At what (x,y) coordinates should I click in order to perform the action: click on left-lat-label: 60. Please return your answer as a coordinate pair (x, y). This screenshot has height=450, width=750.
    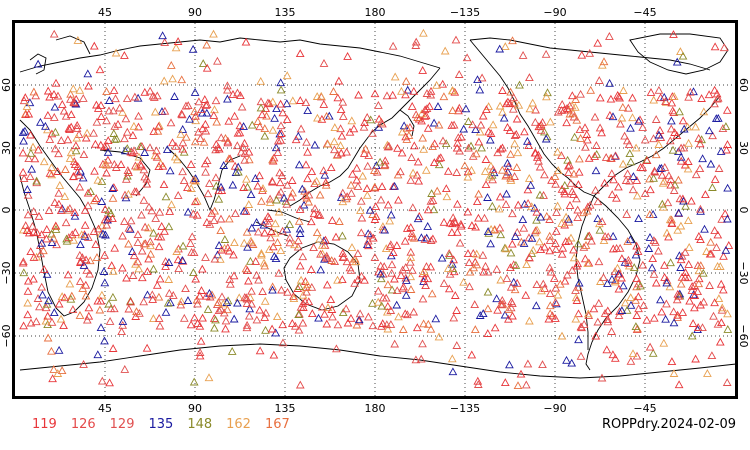
    Looking at the image, I should click on (6, 85).